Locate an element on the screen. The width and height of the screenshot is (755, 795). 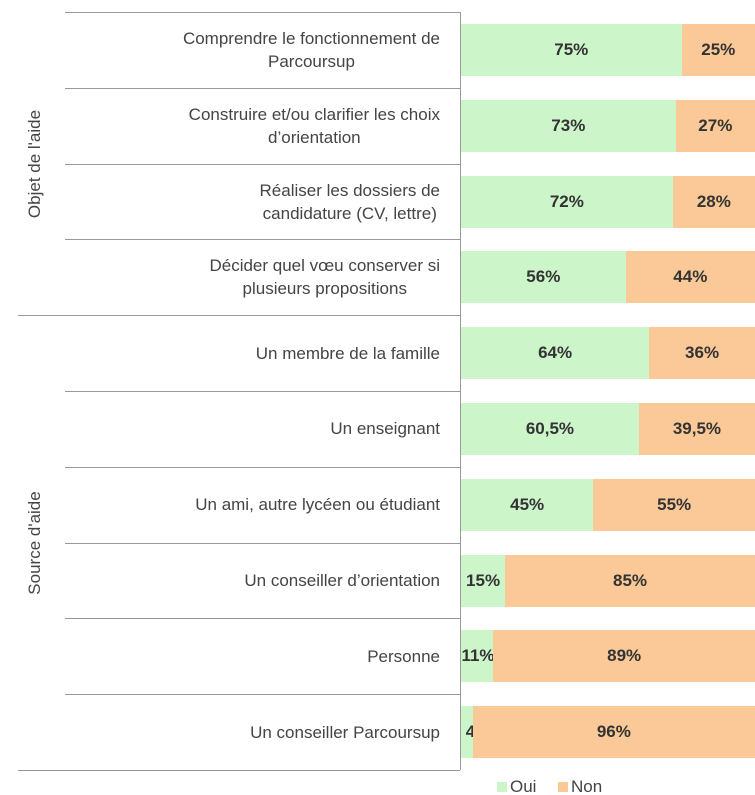
category-label: Un enseignant is located at coordinates (385, 429).